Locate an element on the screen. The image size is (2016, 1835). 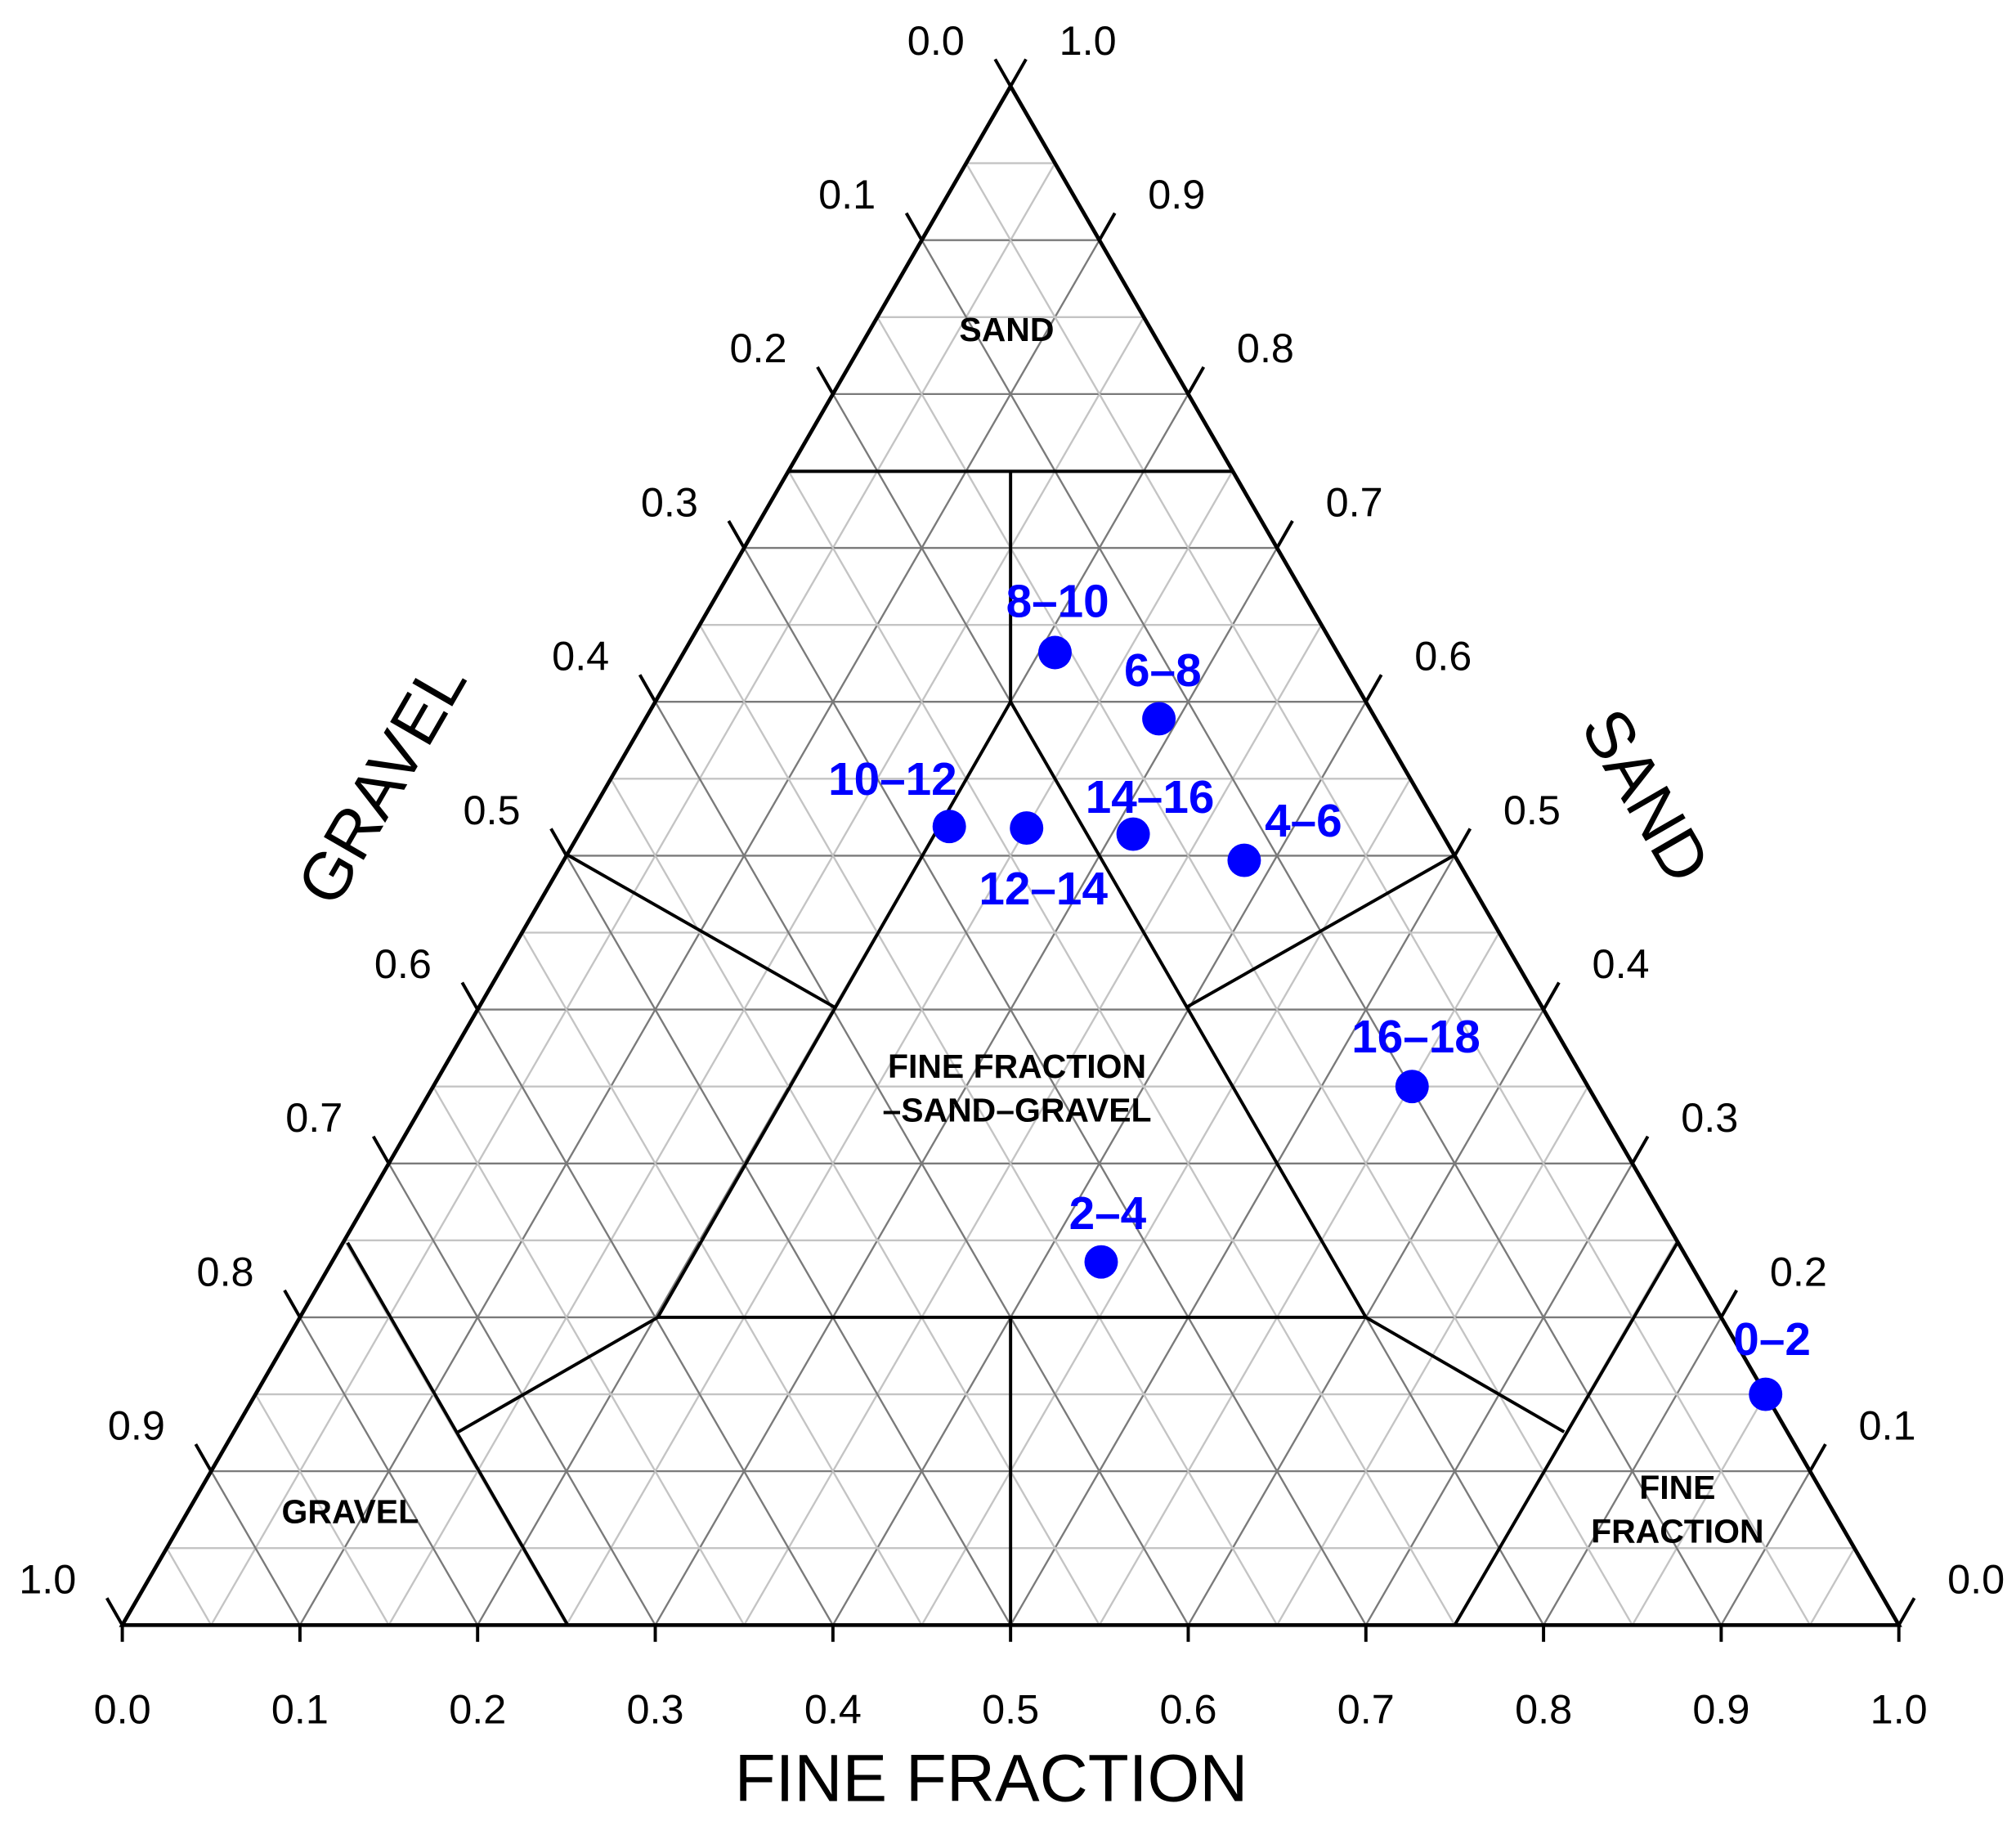
point-label: 2–4 is located at coordinates (1108, 1214).